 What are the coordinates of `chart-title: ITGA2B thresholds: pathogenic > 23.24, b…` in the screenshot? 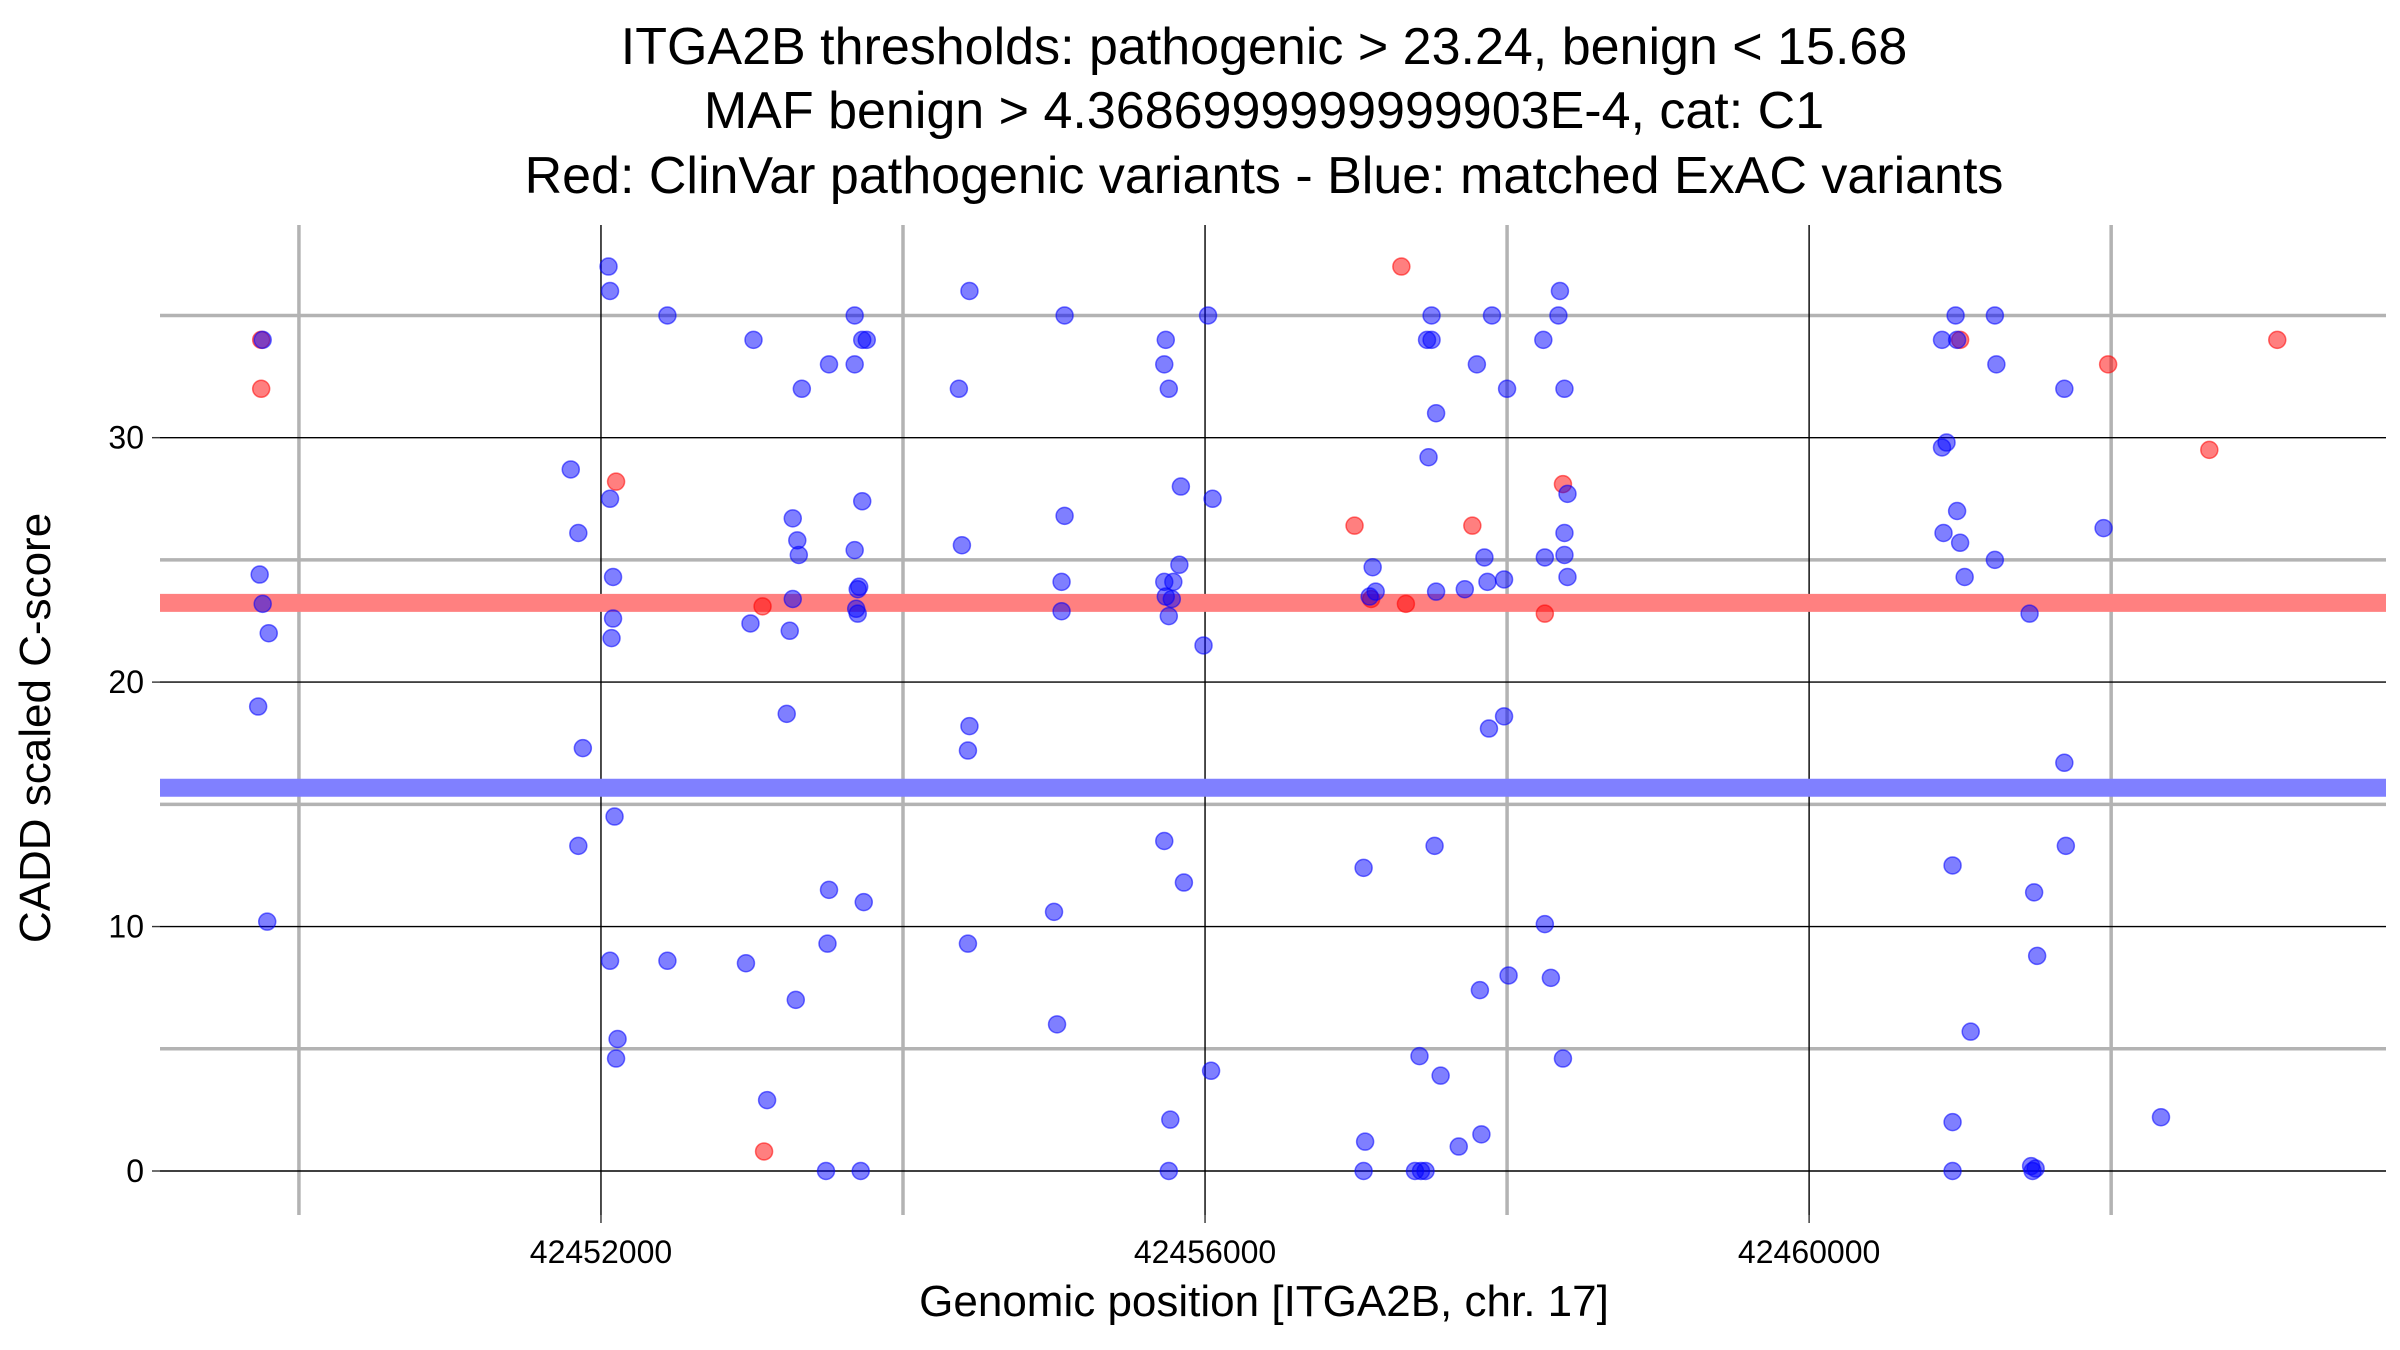 It's located at (1264, 111).